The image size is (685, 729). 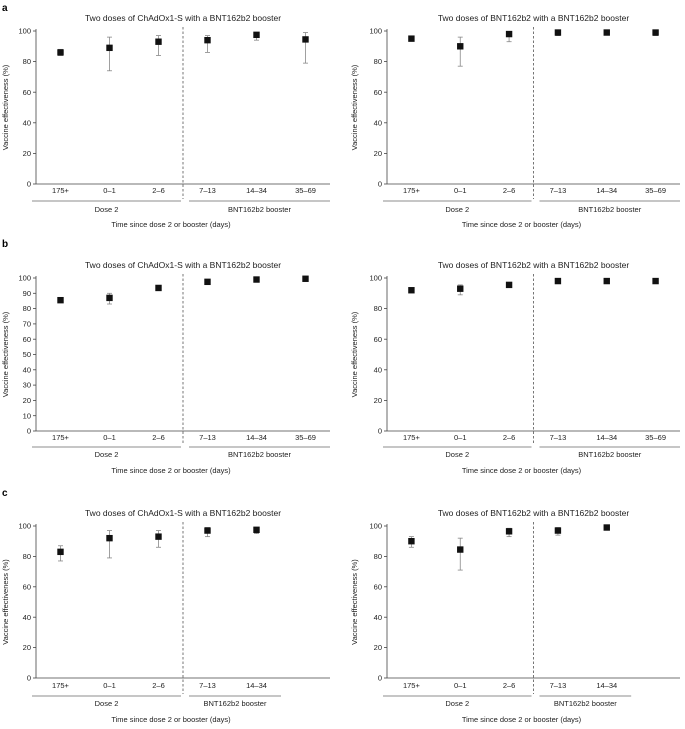 I want to click on y-tick-label: 90, so click(x=27, y=293).